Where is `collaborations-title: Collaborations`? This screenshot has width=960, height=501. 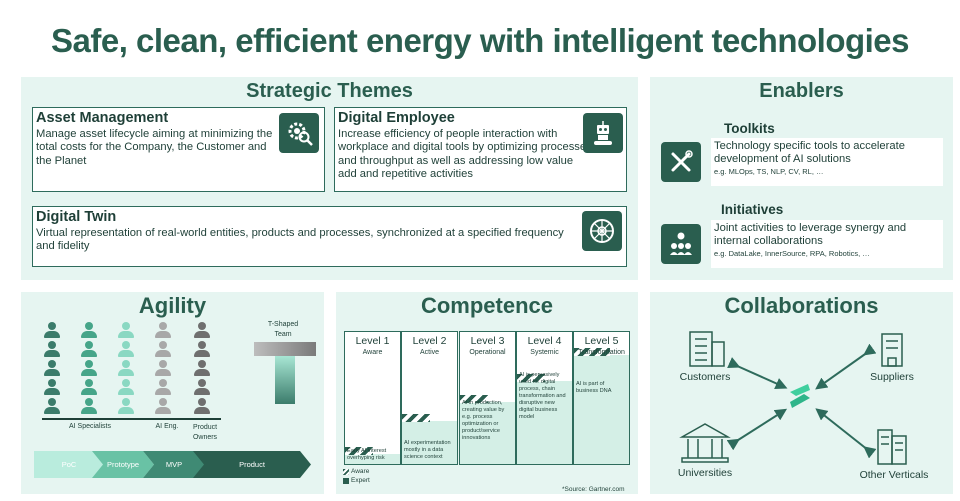
collaborations-title: Collaborations is located at coordinates (801, 305).